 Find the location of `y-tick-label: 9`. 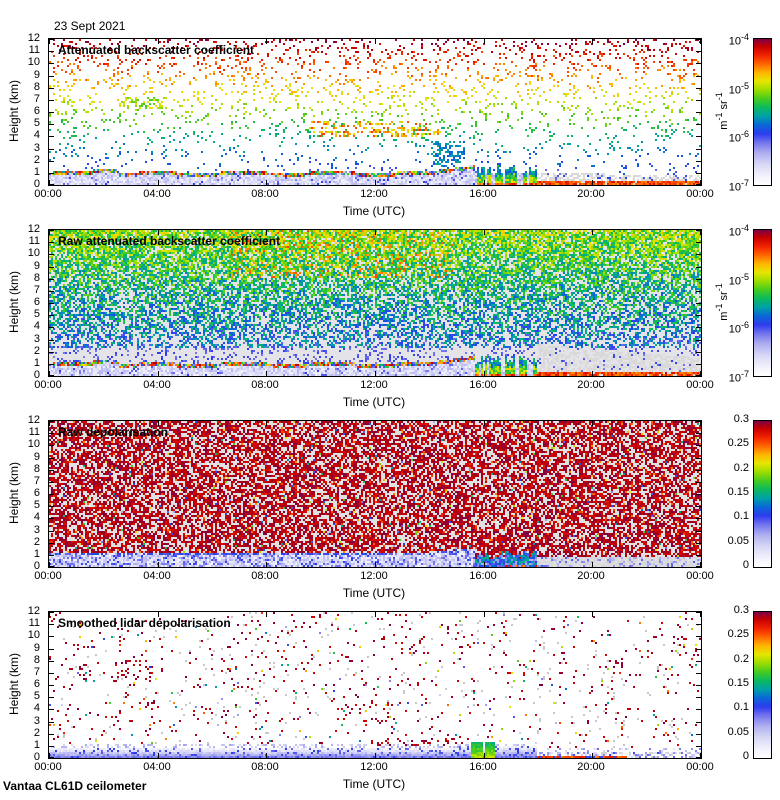

y-tick-label: 9 is located at coordinates (36, 75).